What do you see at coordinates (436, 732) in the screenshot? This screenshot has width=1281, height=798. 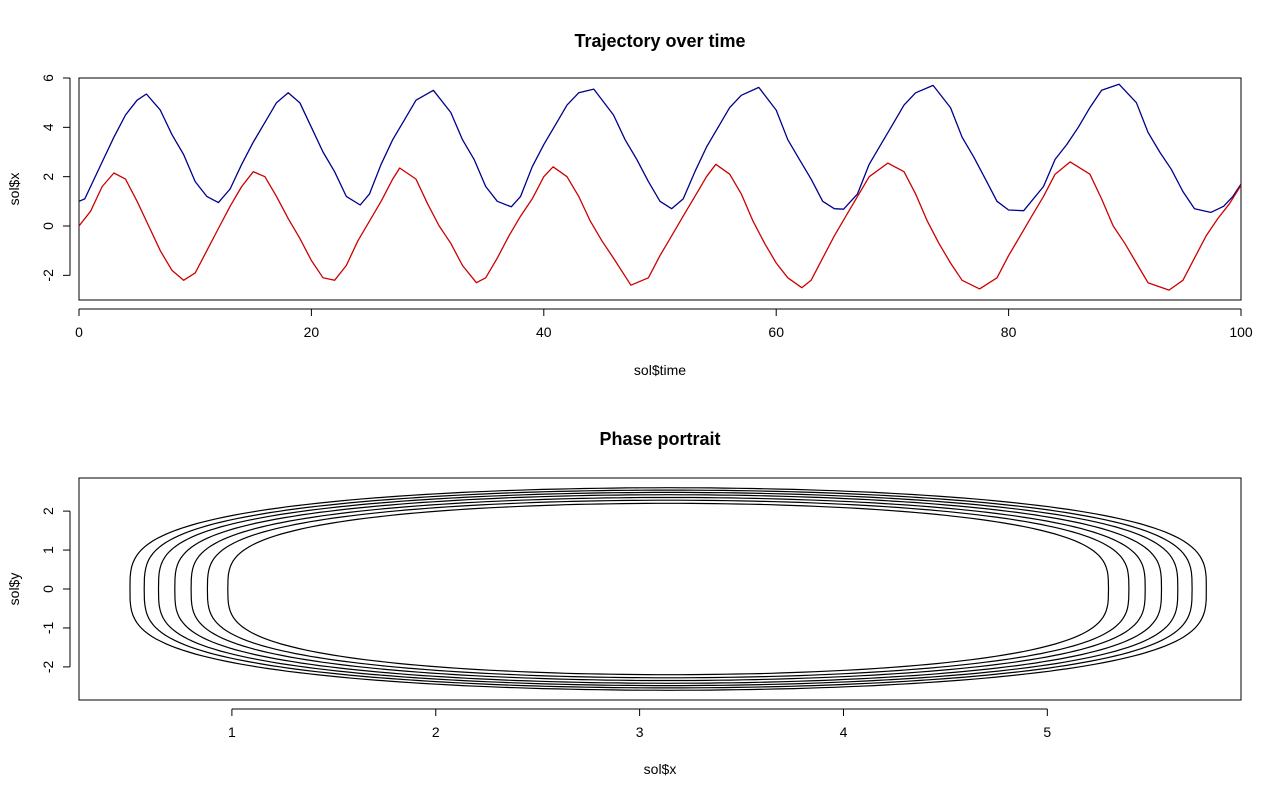 I see `x-tick-label: 2` at bounding box center [436, 732].